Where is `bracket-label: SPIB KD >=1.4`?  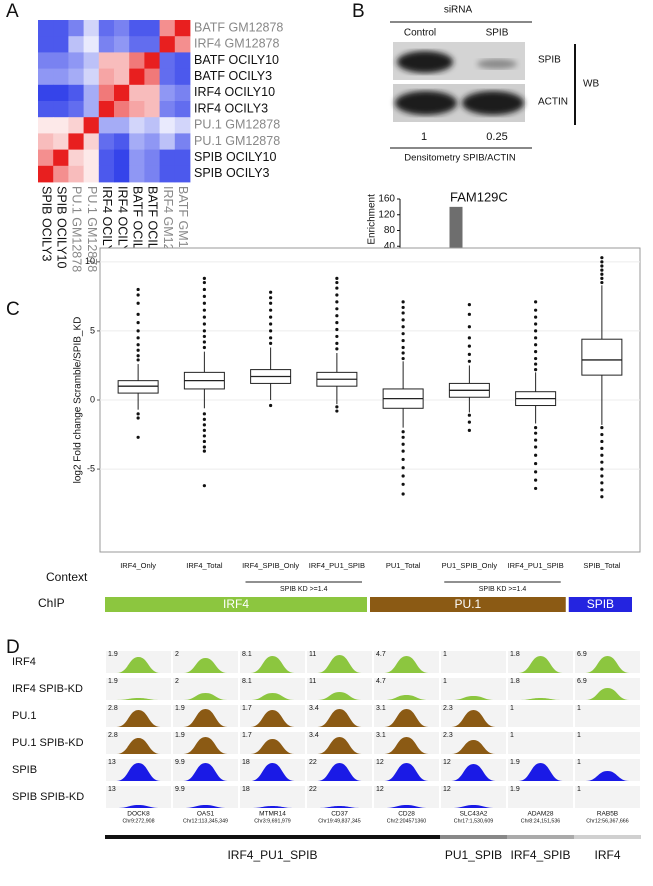 bracket-label: SPIB KD >=1.4 is located at coordinates (503, 589).